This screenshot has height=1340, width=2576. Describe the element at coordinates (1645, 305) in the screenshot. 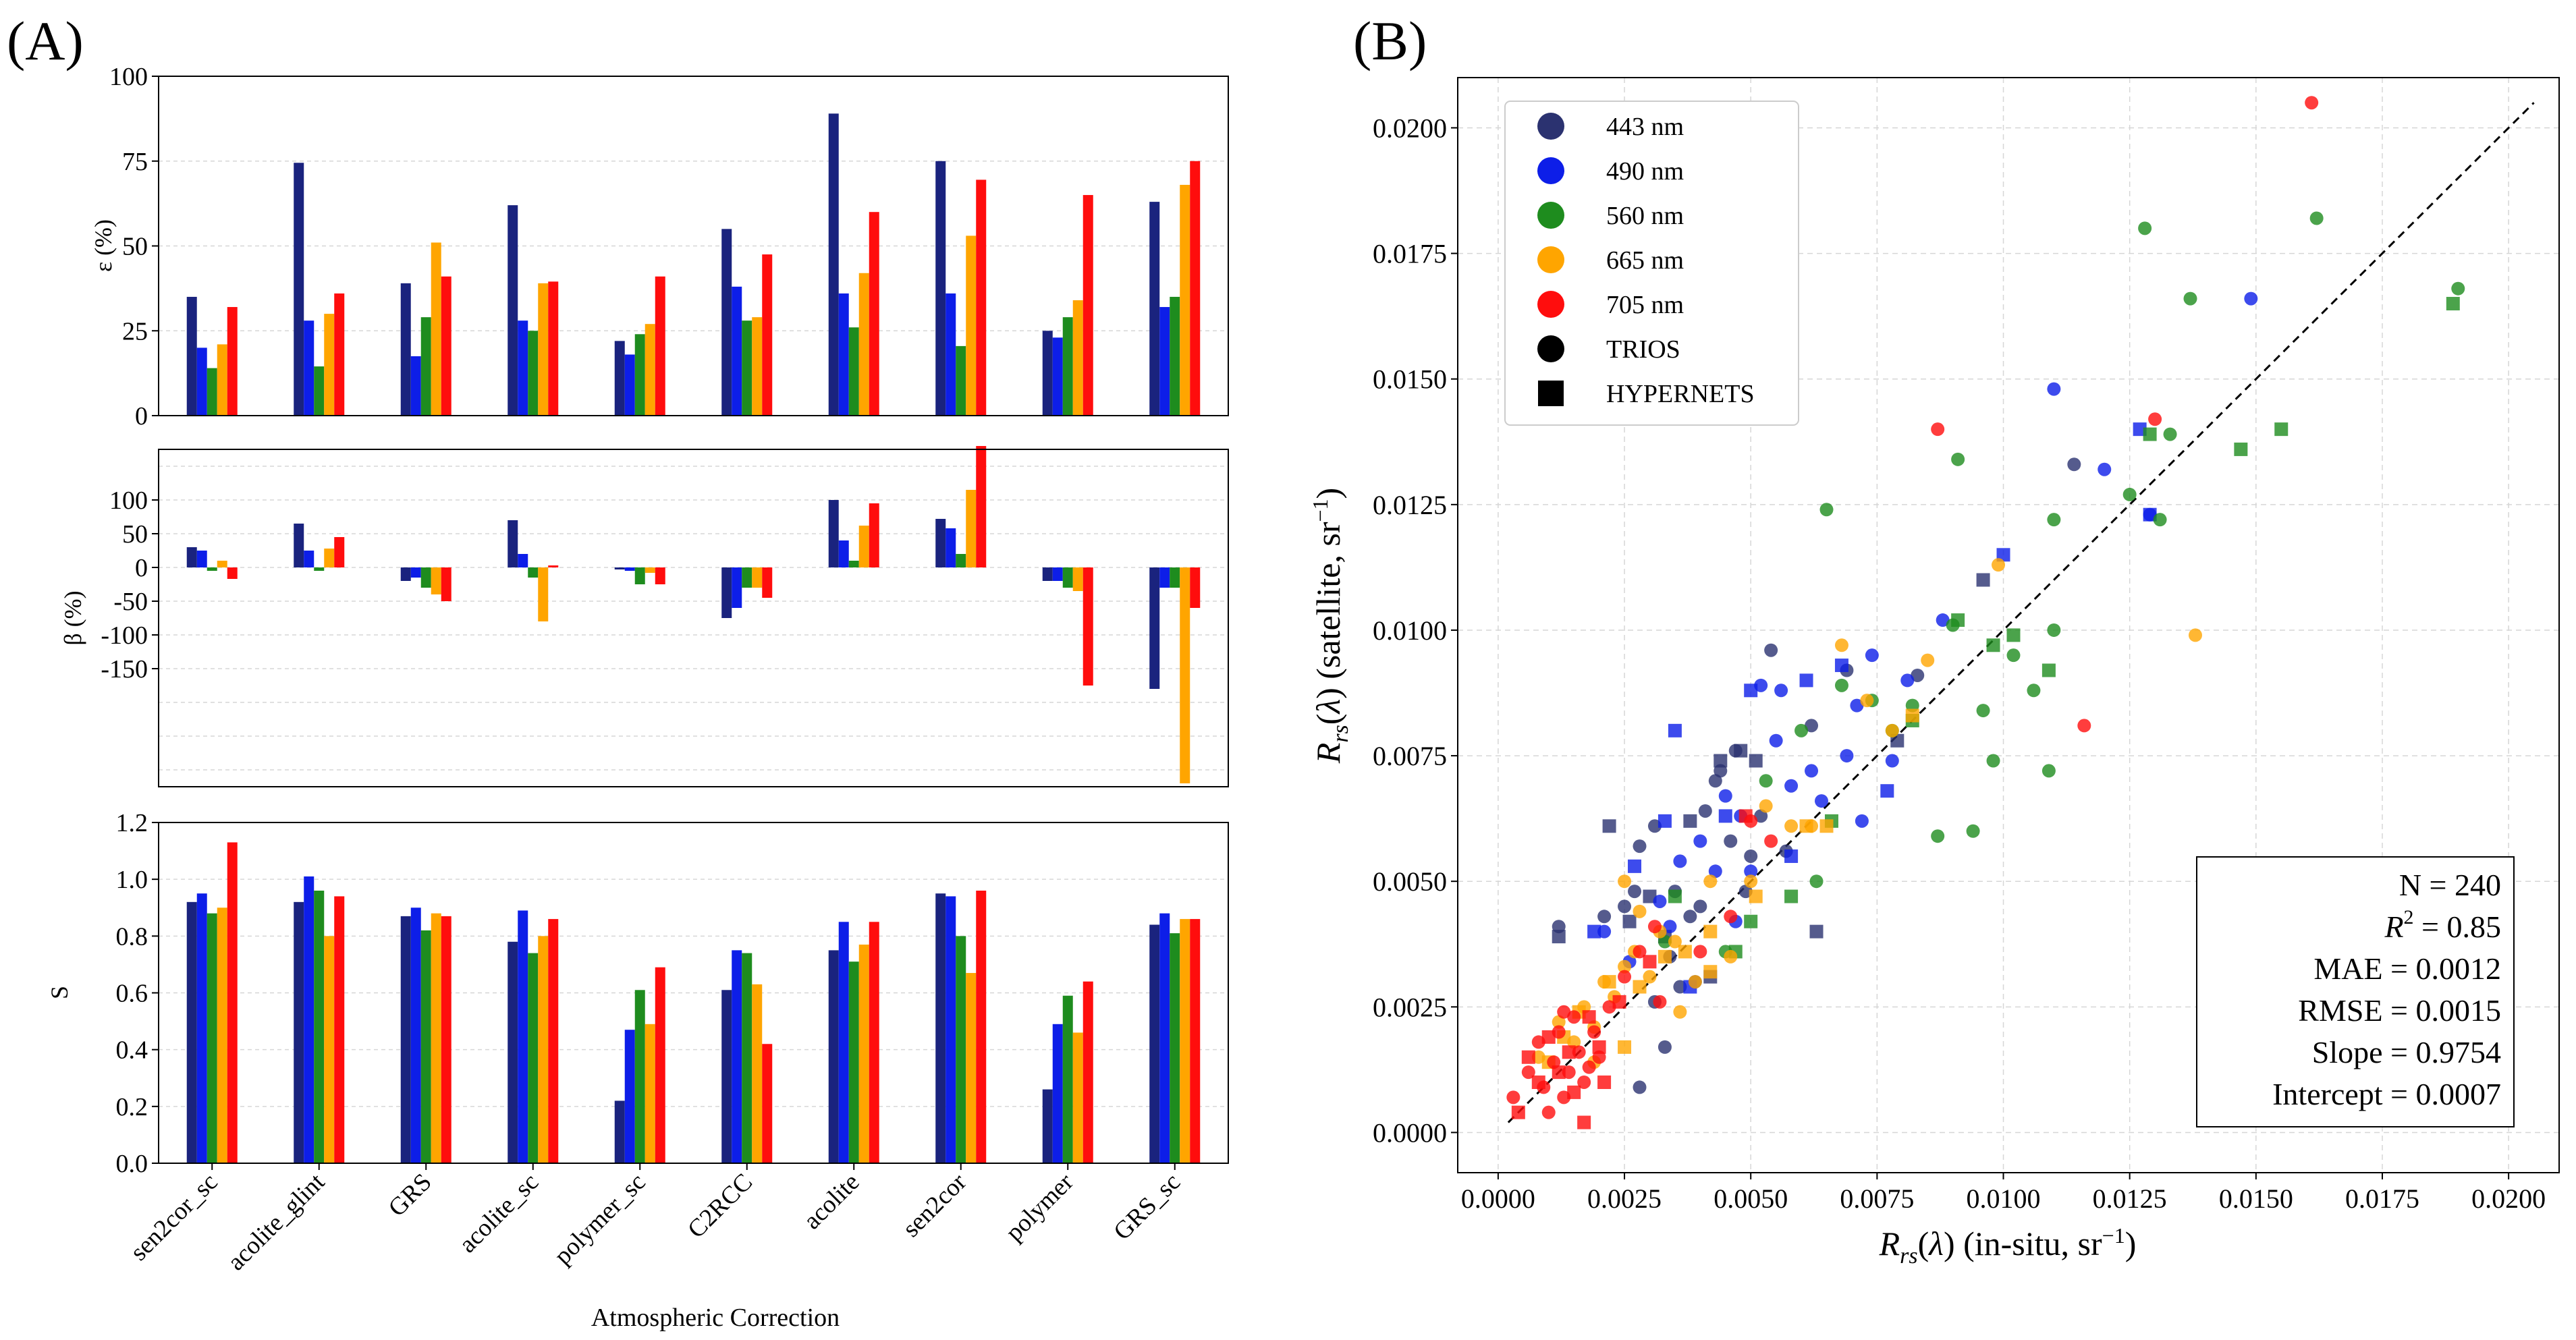

I see `legend-label: 705 nm` at that location.